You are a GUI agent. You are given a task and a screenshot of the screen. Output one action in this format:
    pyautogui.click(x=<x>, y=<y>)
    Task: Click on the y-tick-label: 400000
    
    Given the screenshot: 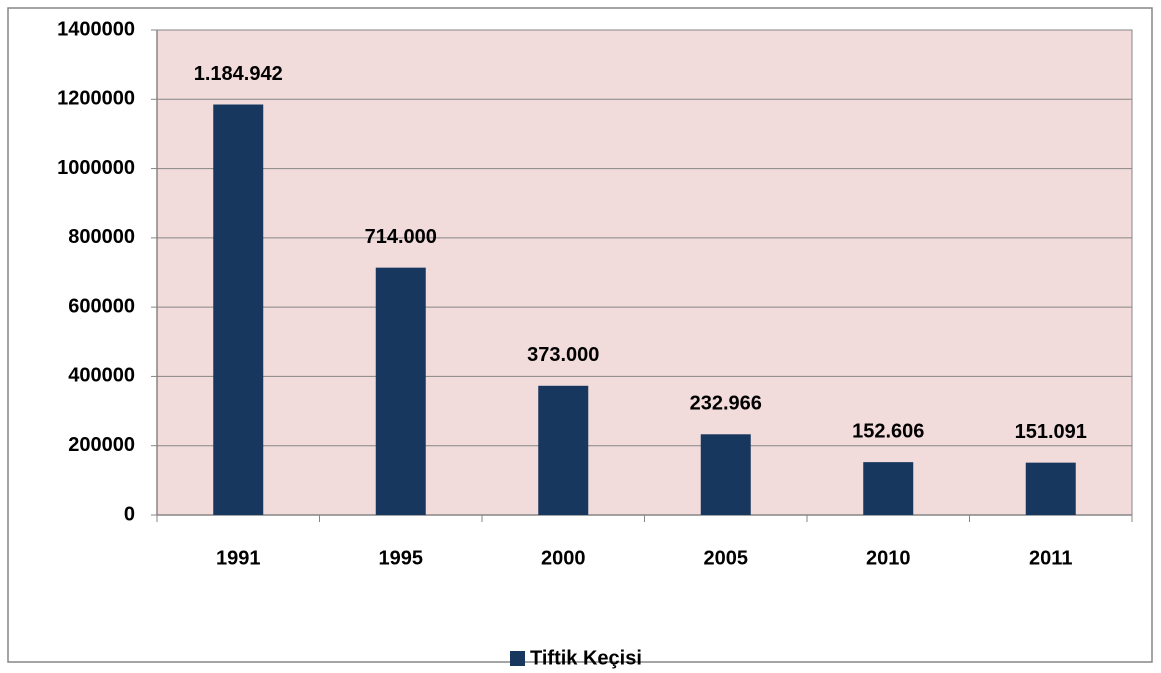 What is the action you would take?
    pyautogui.click(x=101, y=376)
    